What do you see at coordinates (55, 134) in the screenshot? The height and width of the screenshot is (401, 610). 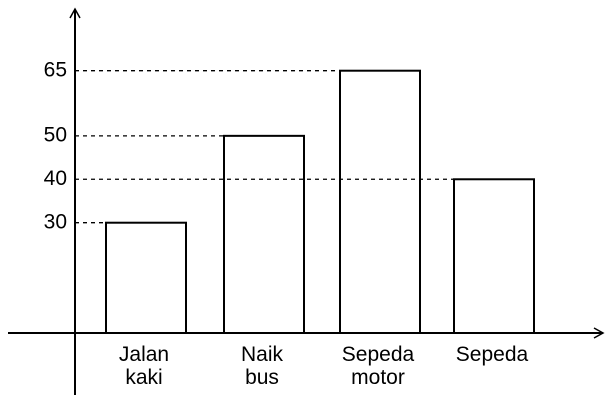 I see `y-tick-label: 50` at bounding box center [55, 134].